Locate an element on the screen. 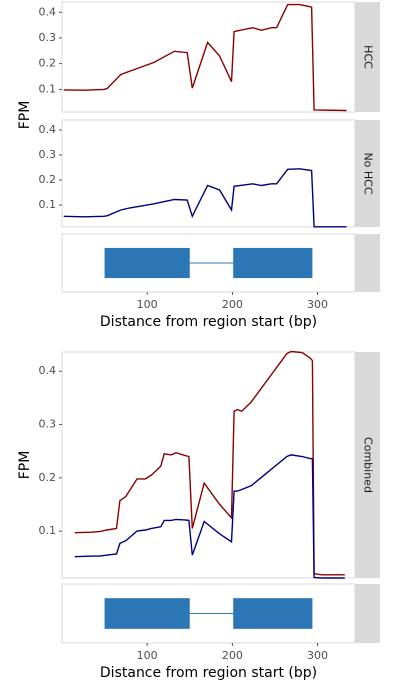 This screenshot has height=700, width=400. strip-label: Combined is located at coordinates (368, 465).